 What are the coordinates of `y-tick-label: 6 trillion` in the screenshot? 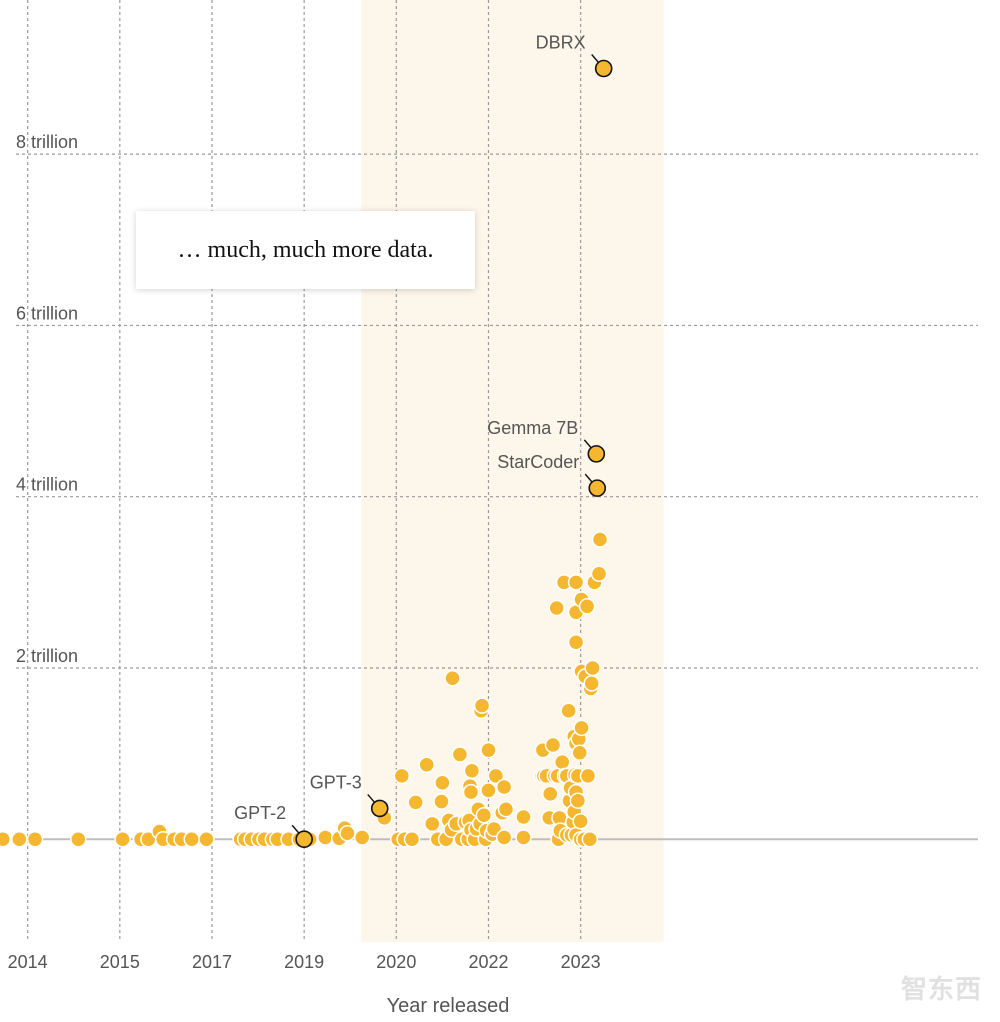 It's located at (47, 313).